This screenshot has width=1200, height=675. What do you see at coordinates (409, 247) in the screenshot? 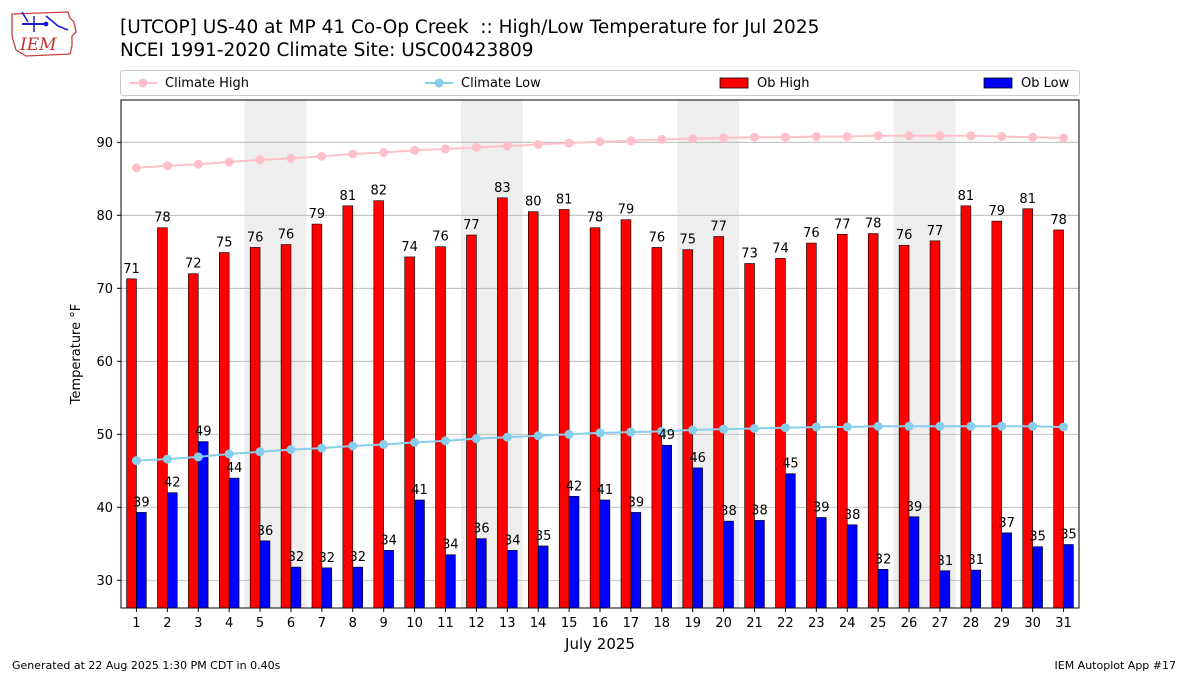
I see `ob-high-label: 74` at bounding box center [409, 247].